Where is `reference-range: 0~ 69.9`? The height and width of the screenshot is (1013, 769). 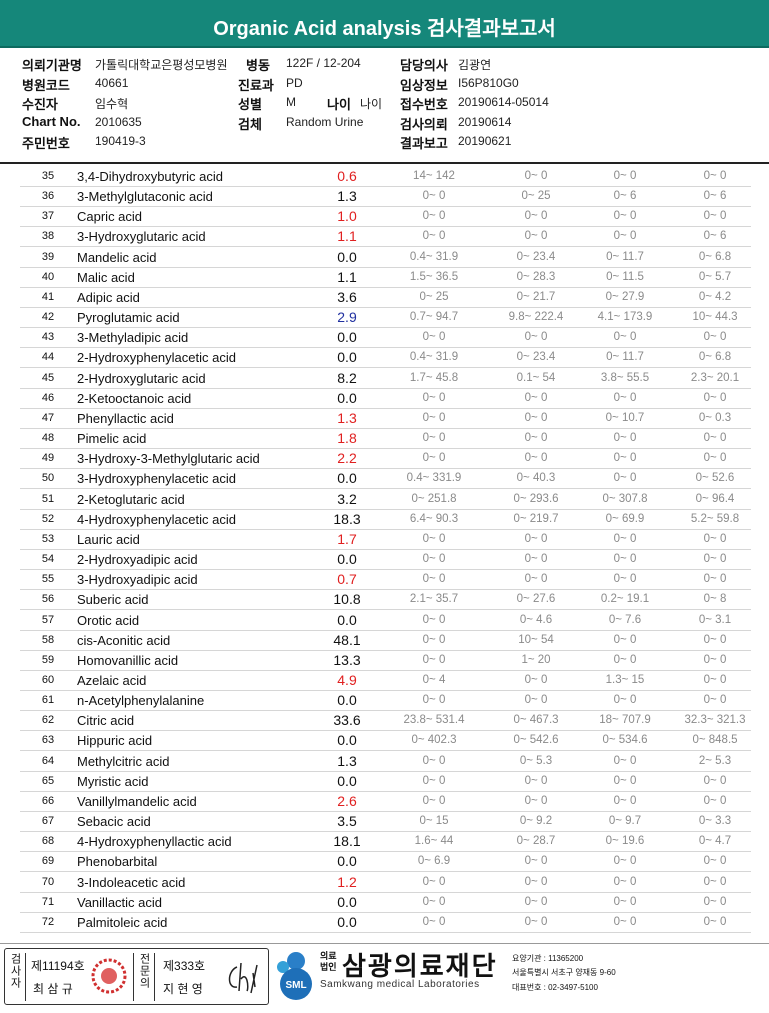 reference-range: 0~ 69.9 is located at coordinates (625, 518).